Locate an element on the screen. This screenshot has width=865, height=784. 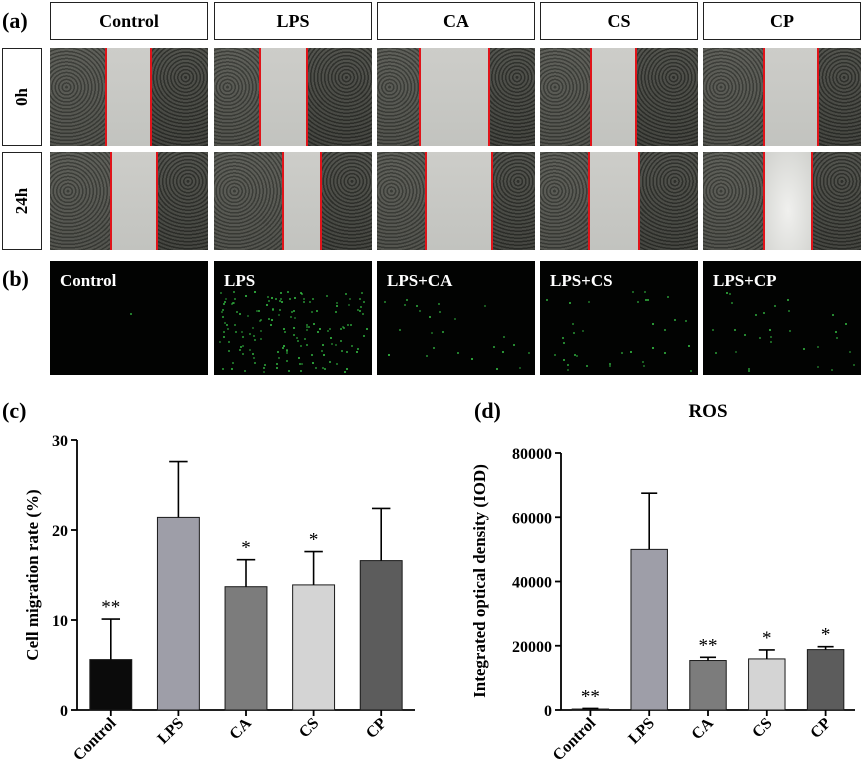
bar-control is located at coordinates (111, 685).